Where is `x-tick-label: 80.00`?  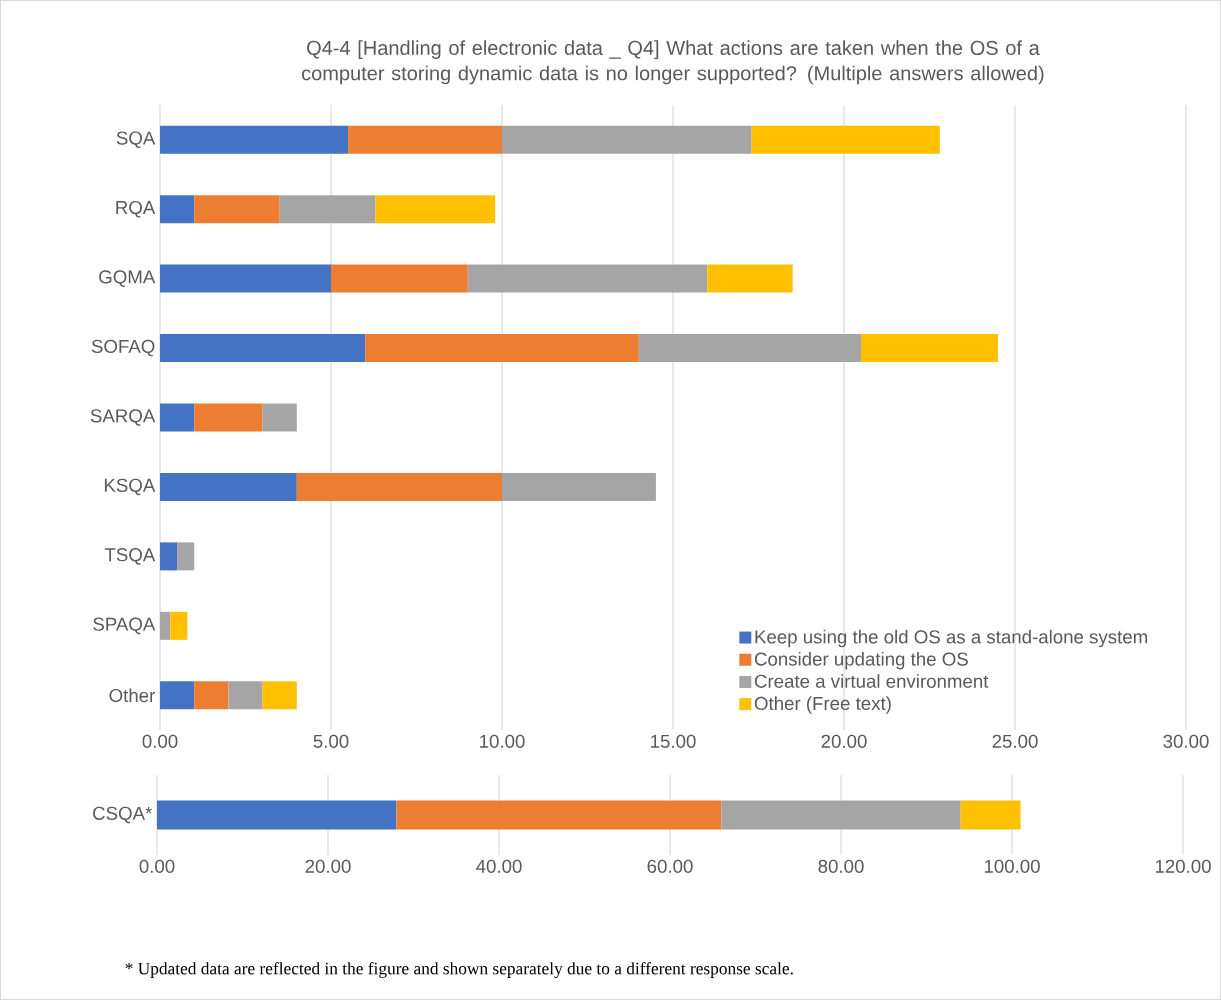 x-tick-label: 80.00 is located at coordinates (841, 866).